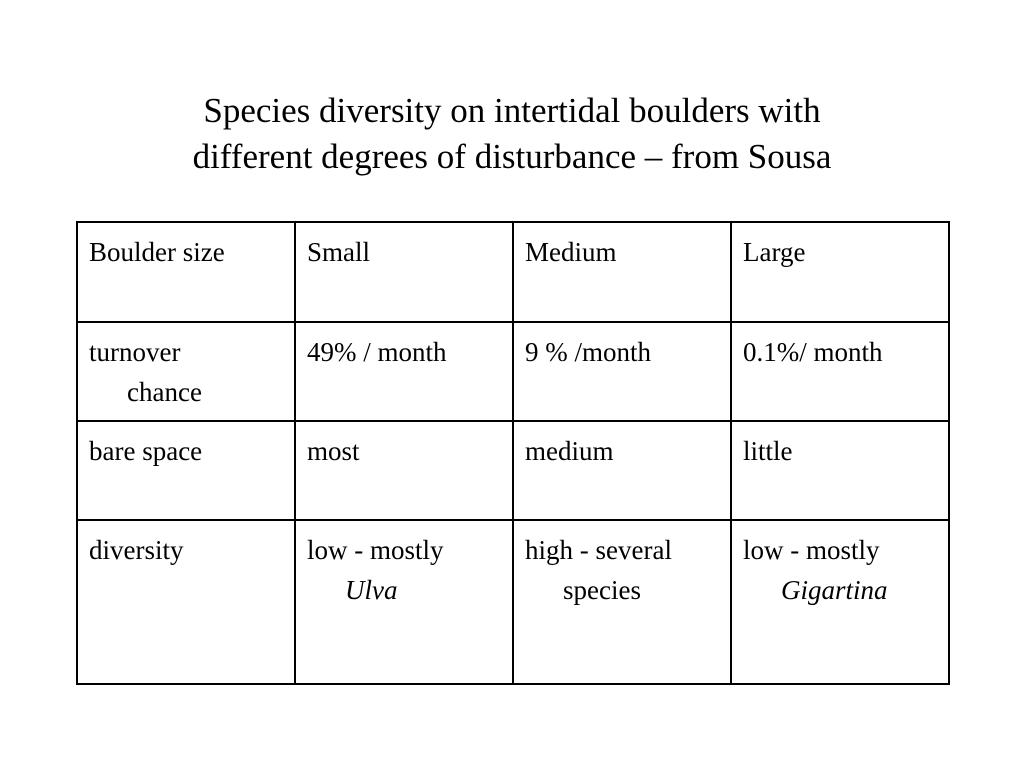  I want to click on row-label-cell: bare space, so click(186, 470).